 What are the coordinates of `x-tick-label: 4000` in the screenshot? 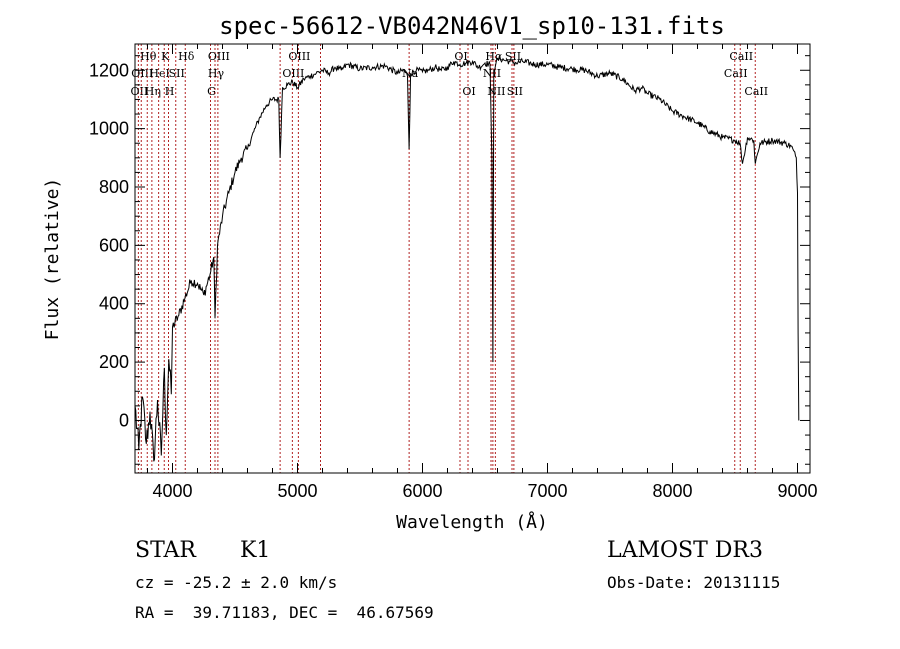 It's located at (172, 491).